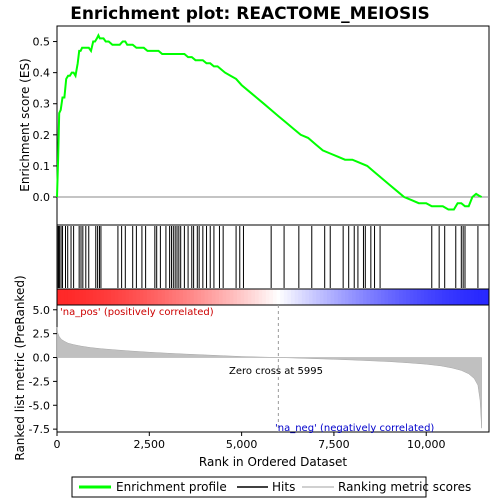 The image size is (500, 500). What do you see at coordinates (250, 14) in the screenshot?
I see `chart-title: Enrichment plot: REACTOME_MEIOSIS` at bounding box center [250, 14].